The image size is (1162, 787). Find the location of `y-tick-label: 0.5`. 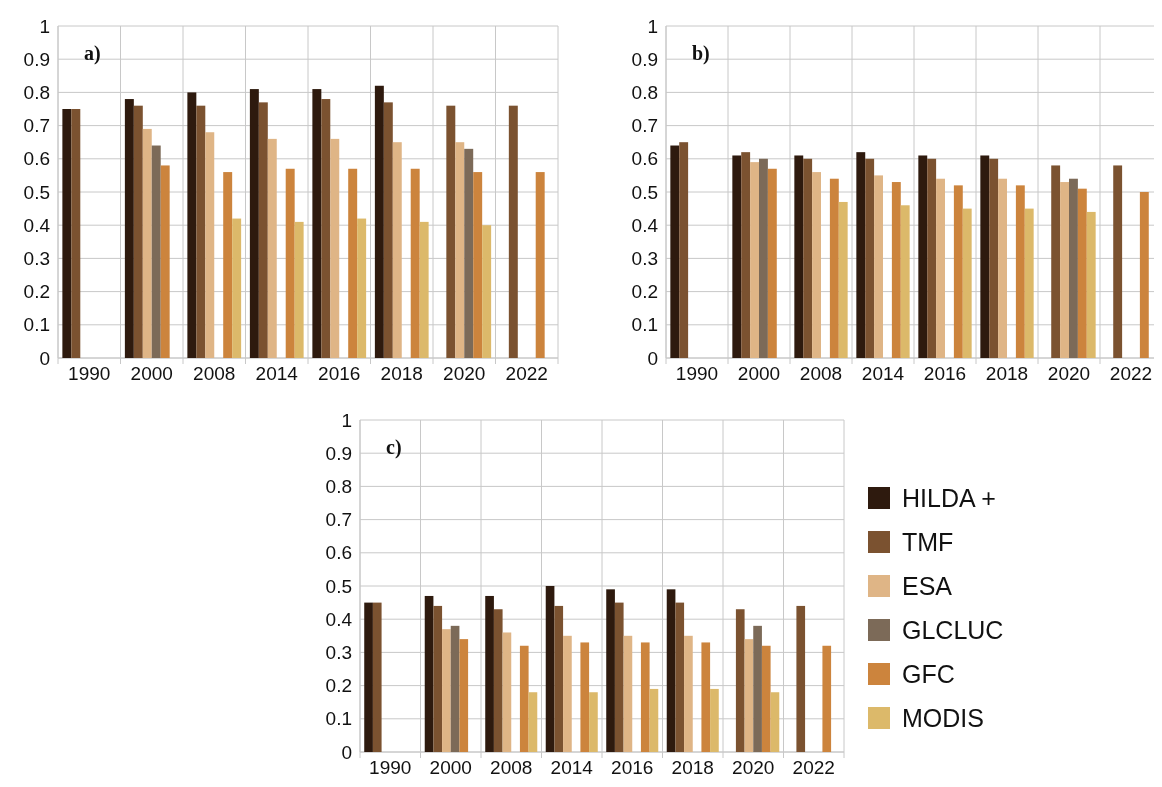

y-tick-label: 0.5 is located at coordinates (338, 586).